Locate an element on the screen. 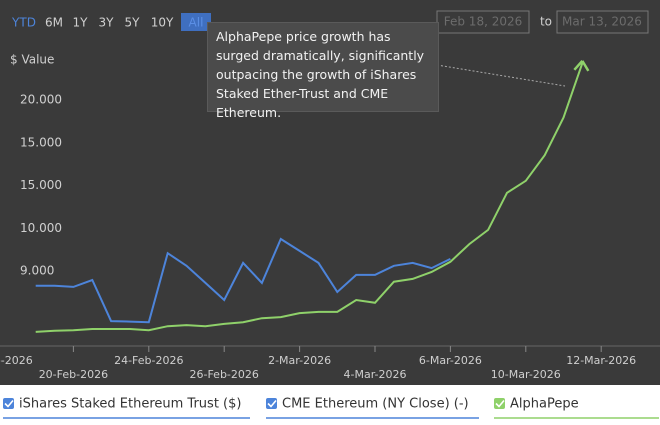 The height and width of the screenshot is (425, 660). range-button-bg is located at coordinates (196, 22).